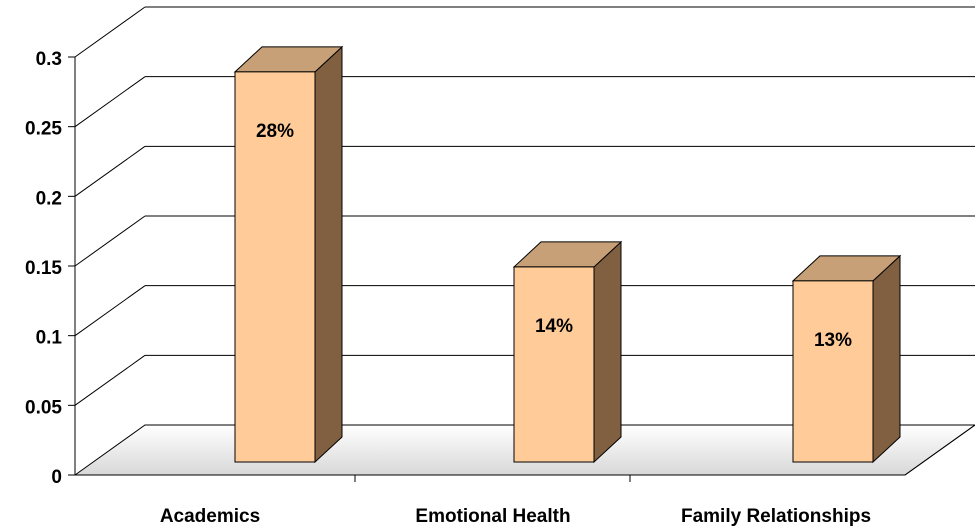 Image resolution: width=975 pixels, height=531 pixels. I want to click on y-tick-label: 0, so click(56, 477).